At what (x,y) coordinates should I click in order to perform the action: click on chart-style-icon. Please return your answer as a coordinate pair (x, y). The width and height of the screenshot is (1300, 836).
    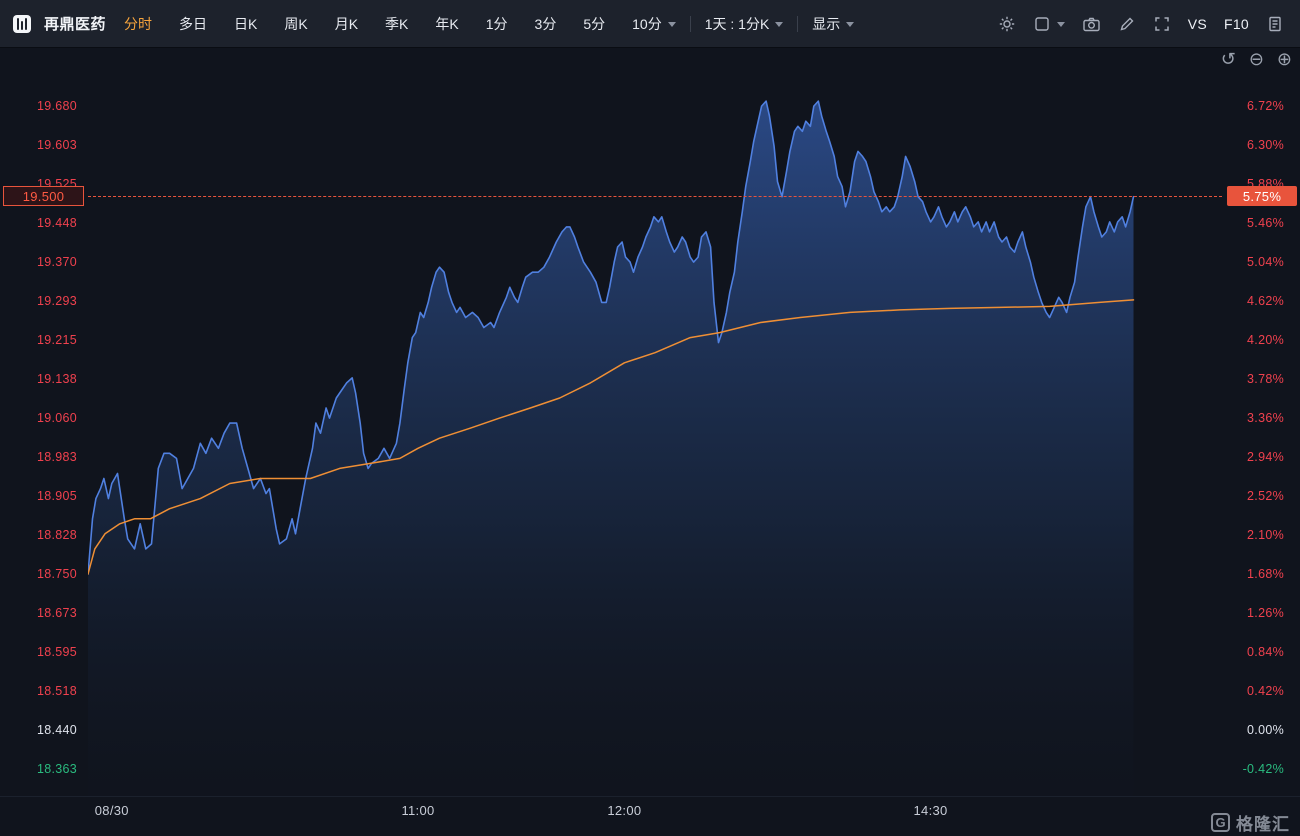
    Looking at the image, I should click on (1049, 24).